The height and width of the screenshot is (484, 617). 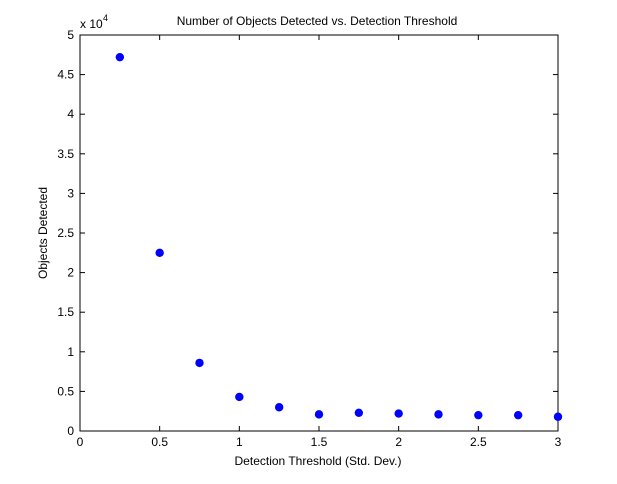 What do you see at coordinates (558, 442) in the screenshot?
I see `x-tick-label: 3` at bounding box center [558, 442].